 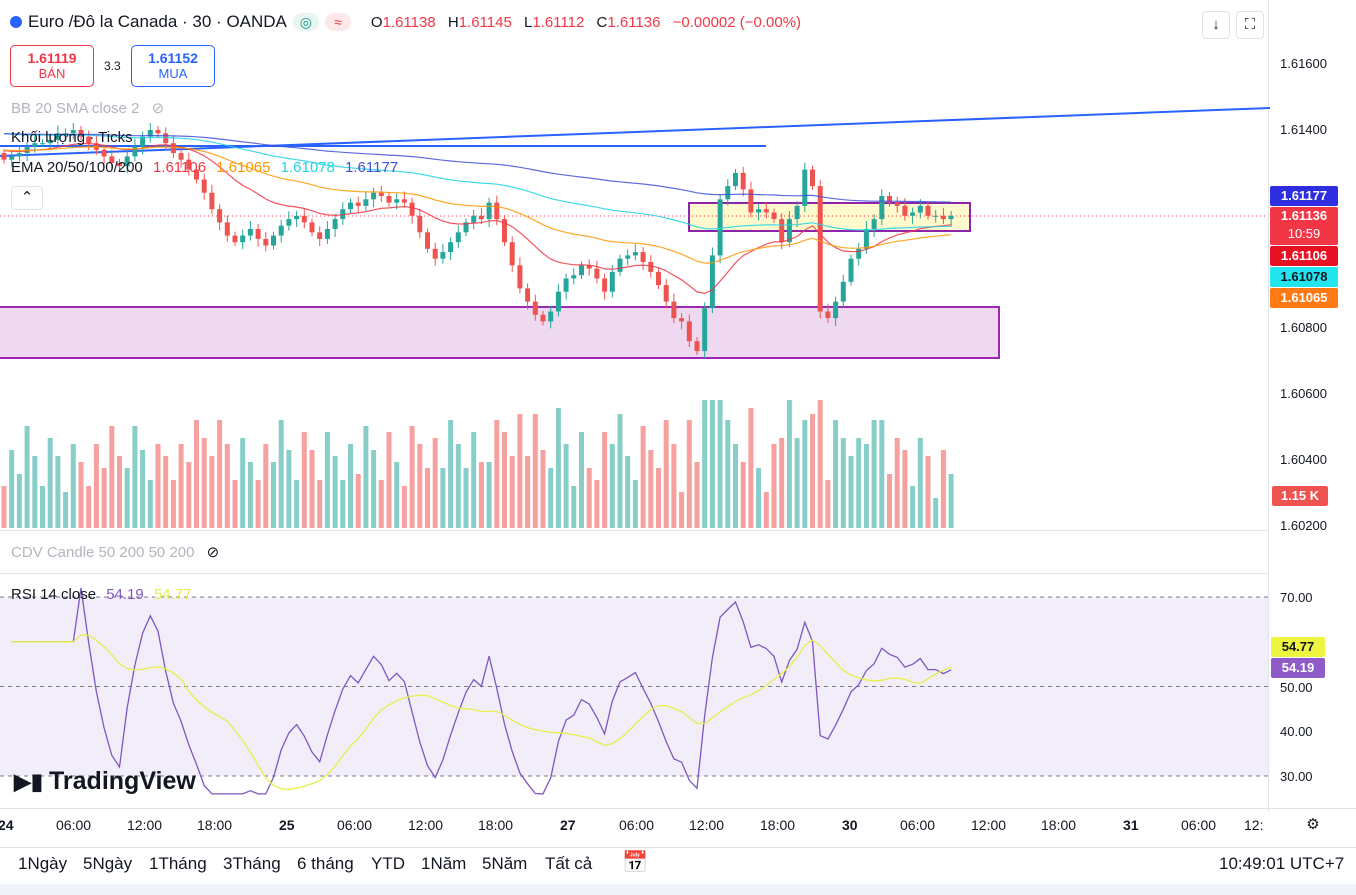 I want to click on buy-button: 1.61152 MUA, so click(x=173, y=66).